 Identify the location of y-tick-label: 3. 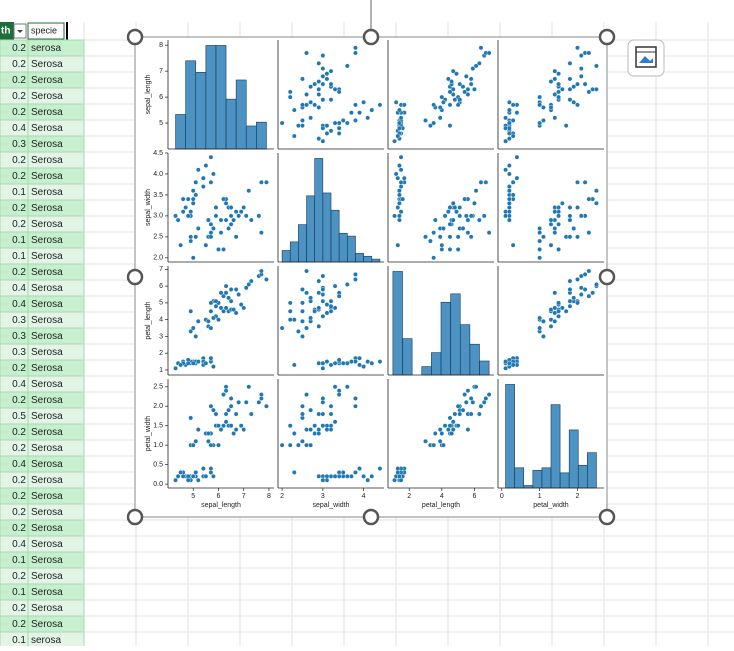
(161, 336).